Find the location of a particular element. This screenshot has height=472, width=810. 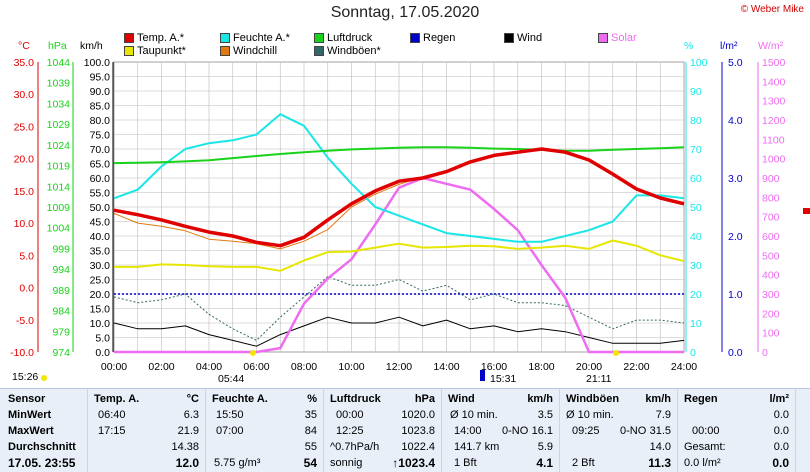

cell: 06:40 is located at coordinates (112, 415).